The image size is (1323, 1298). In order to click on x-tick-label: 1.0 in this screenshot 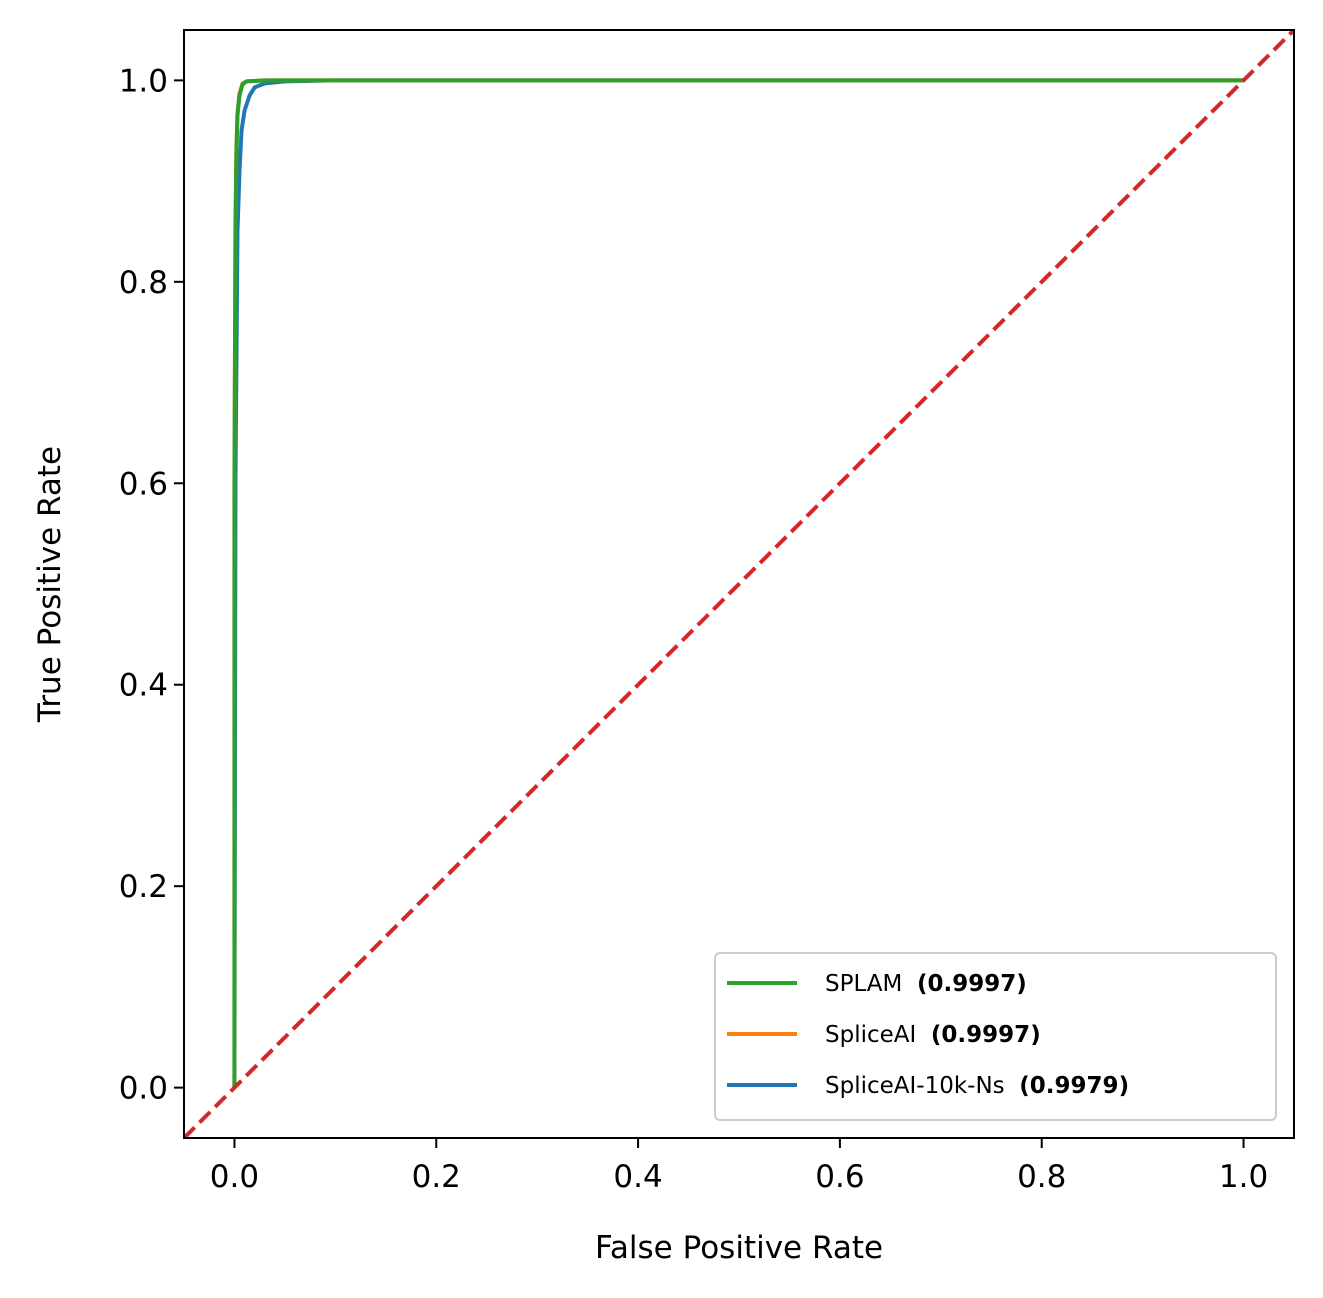, I will do `click(1243, 1177)`.